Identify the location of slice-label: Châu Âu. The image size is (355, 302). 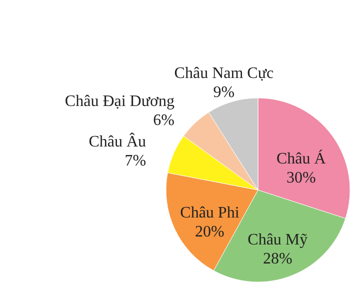
(117, 141).